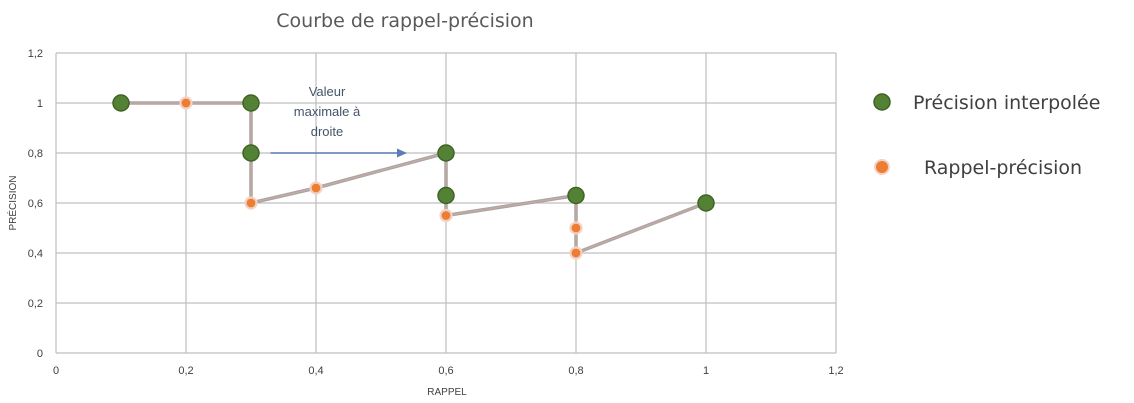 This screenshot has height=403, width=1134. Describe the element at coordinates (706, 371) in the screenshot. I see `x-tick-label: 1` at that location.